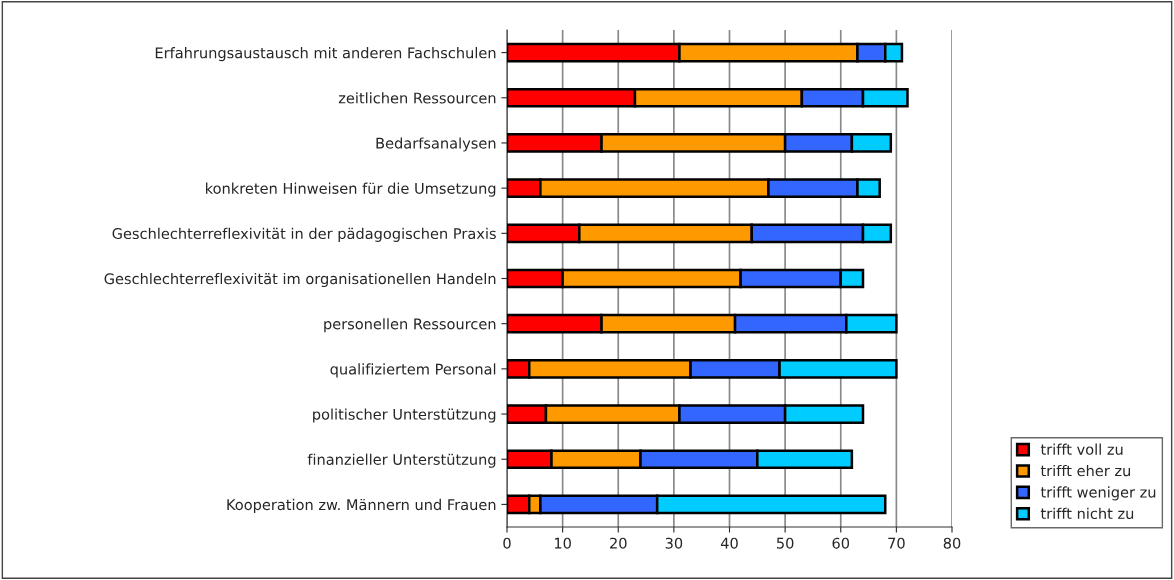  I want to click on legend-label: trifft nicht zu, so click(1087, 513).